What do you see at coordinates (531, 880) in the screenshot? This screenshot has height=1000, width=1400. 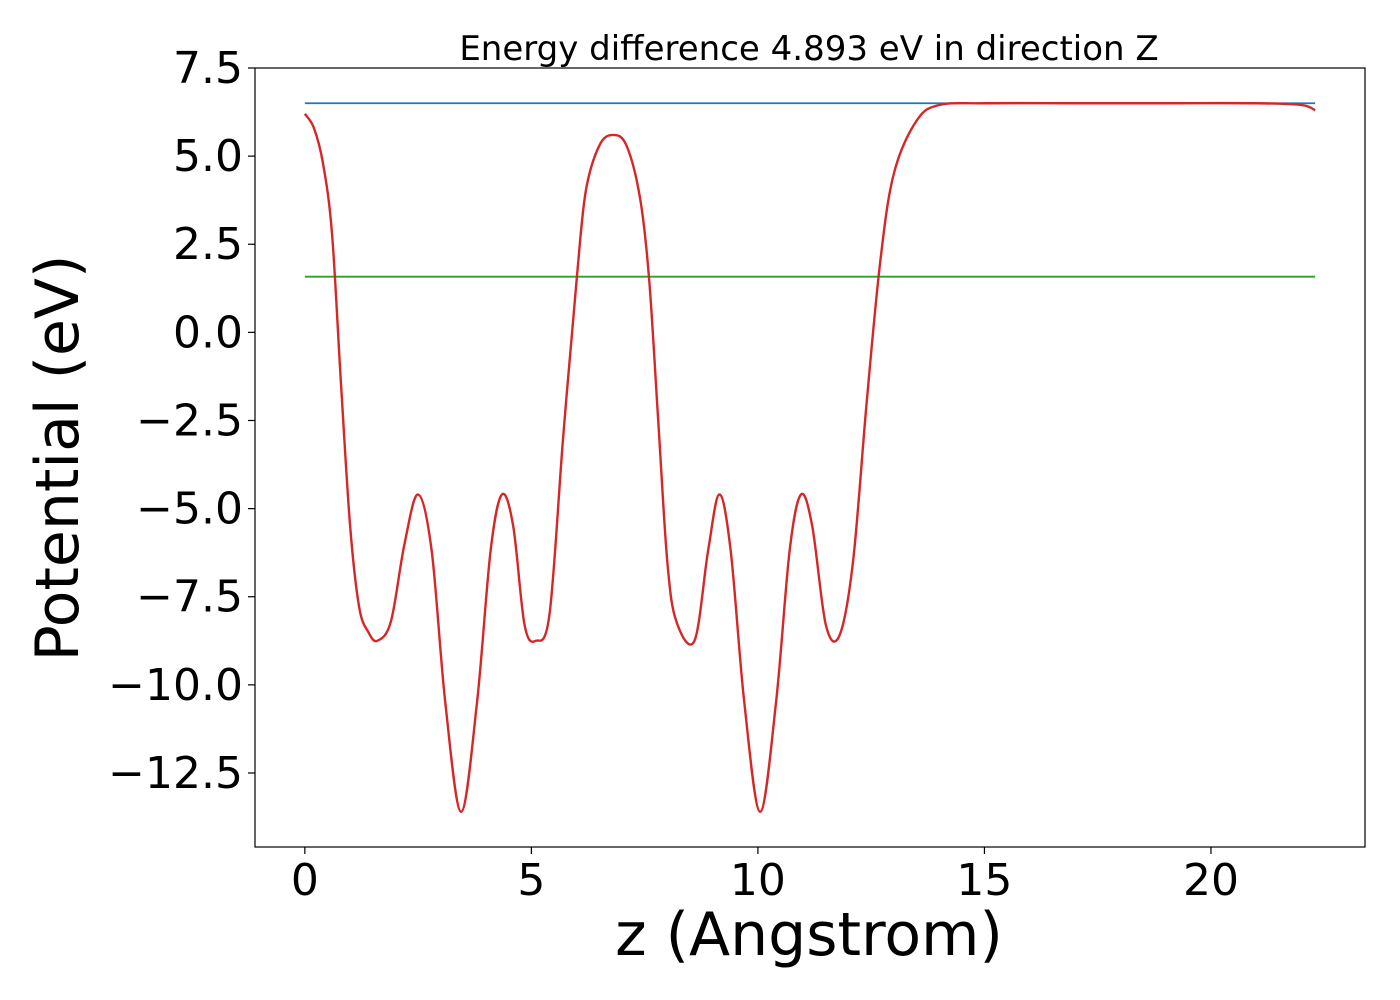 I see `x-tick-label: 5` at bounding box center [531, 880].